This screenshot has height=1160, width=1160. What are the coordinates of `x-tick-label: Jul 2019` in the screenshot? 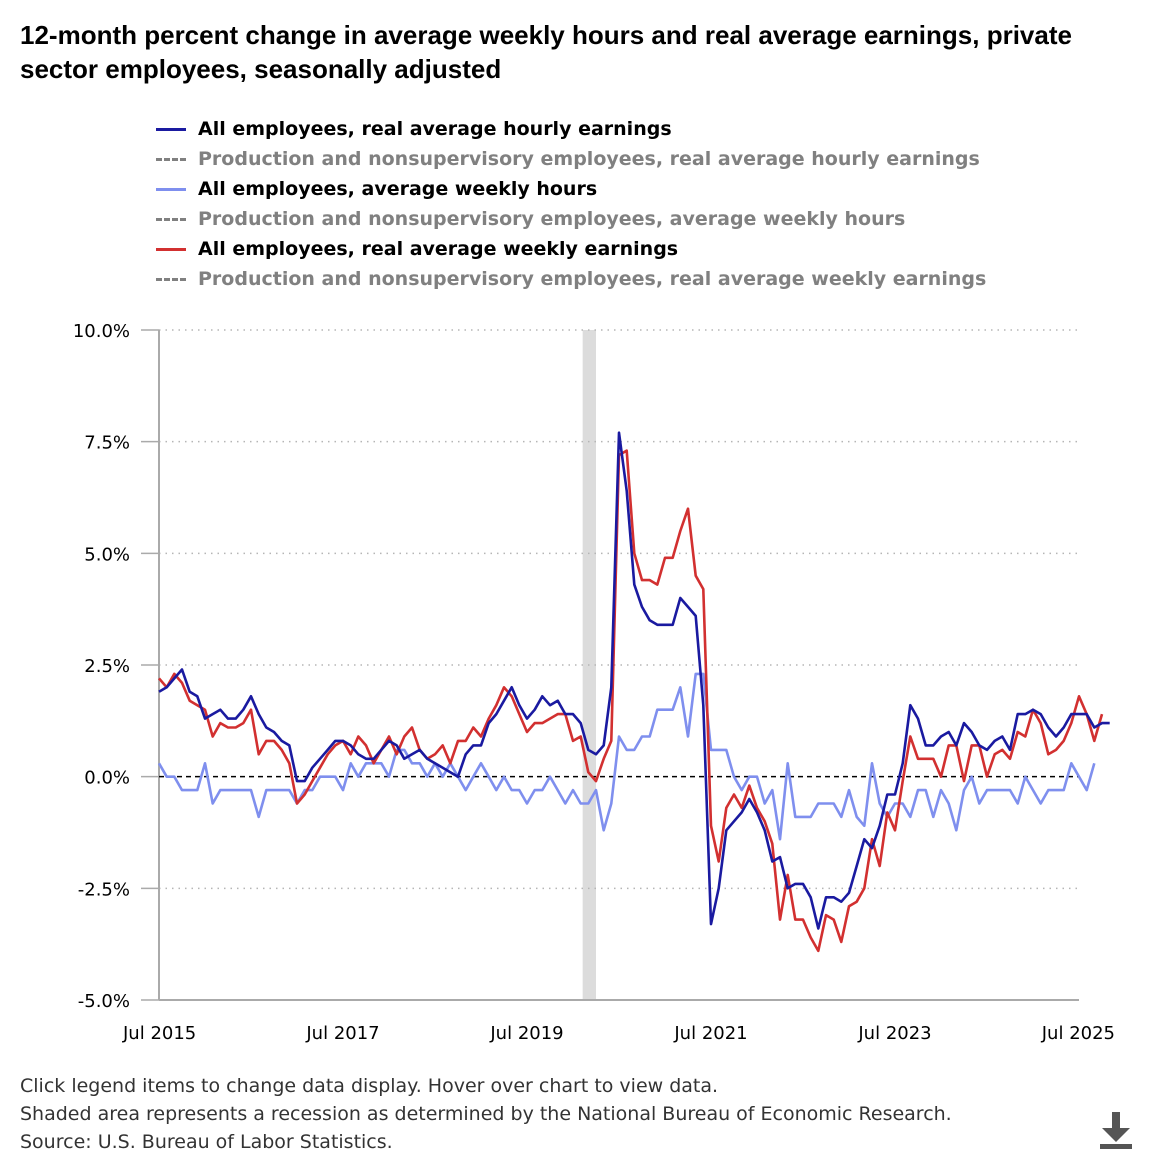 It's located at (526, 1033).